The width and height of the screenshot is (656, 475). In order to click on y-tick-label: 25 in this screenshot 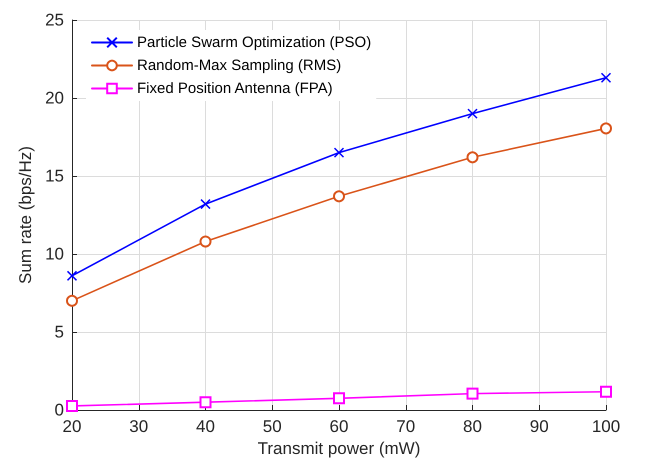, I will do `click(54, 20)`.